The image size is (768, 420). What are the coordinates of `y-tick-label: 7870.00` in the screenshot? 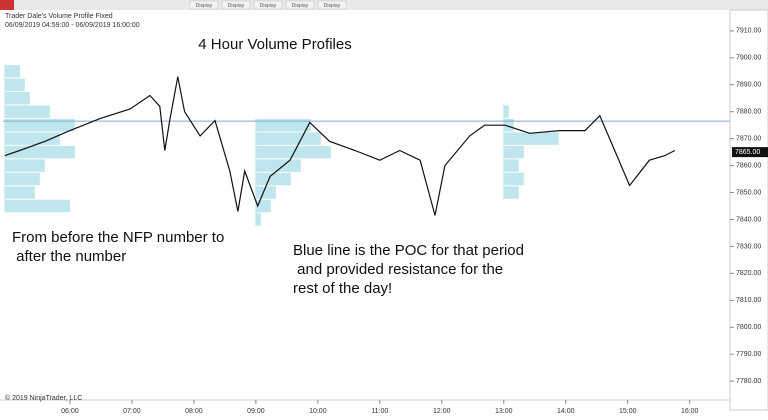 It's located at (748, 138).